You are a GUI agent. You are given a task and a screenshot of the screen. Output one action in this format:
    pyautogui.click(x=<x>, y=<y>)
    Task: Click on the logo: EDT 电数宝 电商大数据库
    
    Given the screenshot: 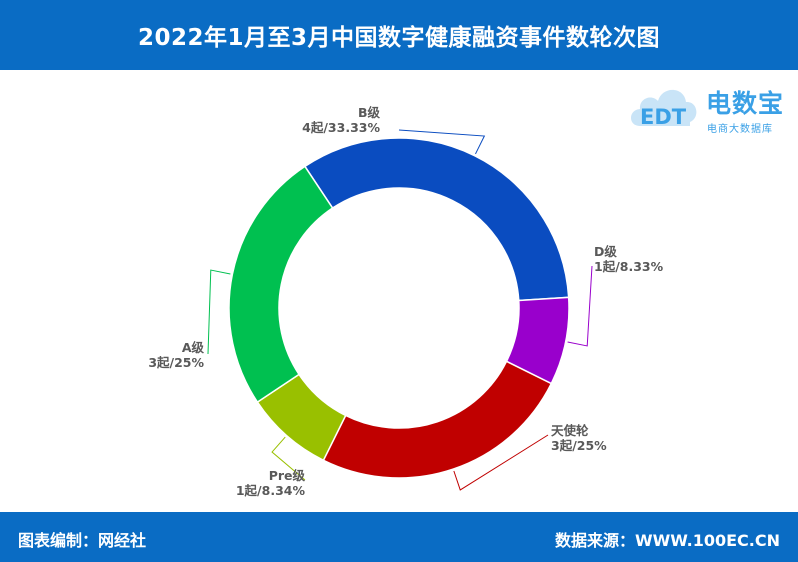 What is the action you would take?
    pyautogui.click(x=711, y=106)
    